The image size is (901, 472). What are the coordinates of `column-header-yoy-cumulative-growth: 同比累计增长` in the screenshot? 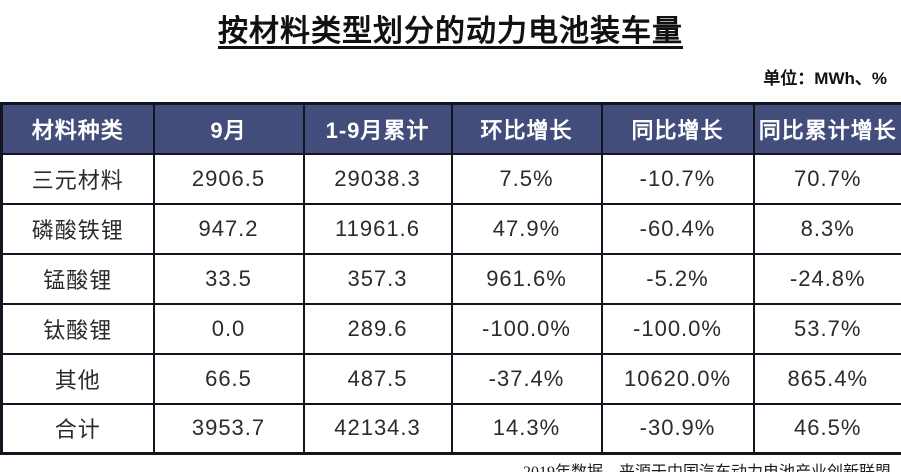 It's located at (826, 128).